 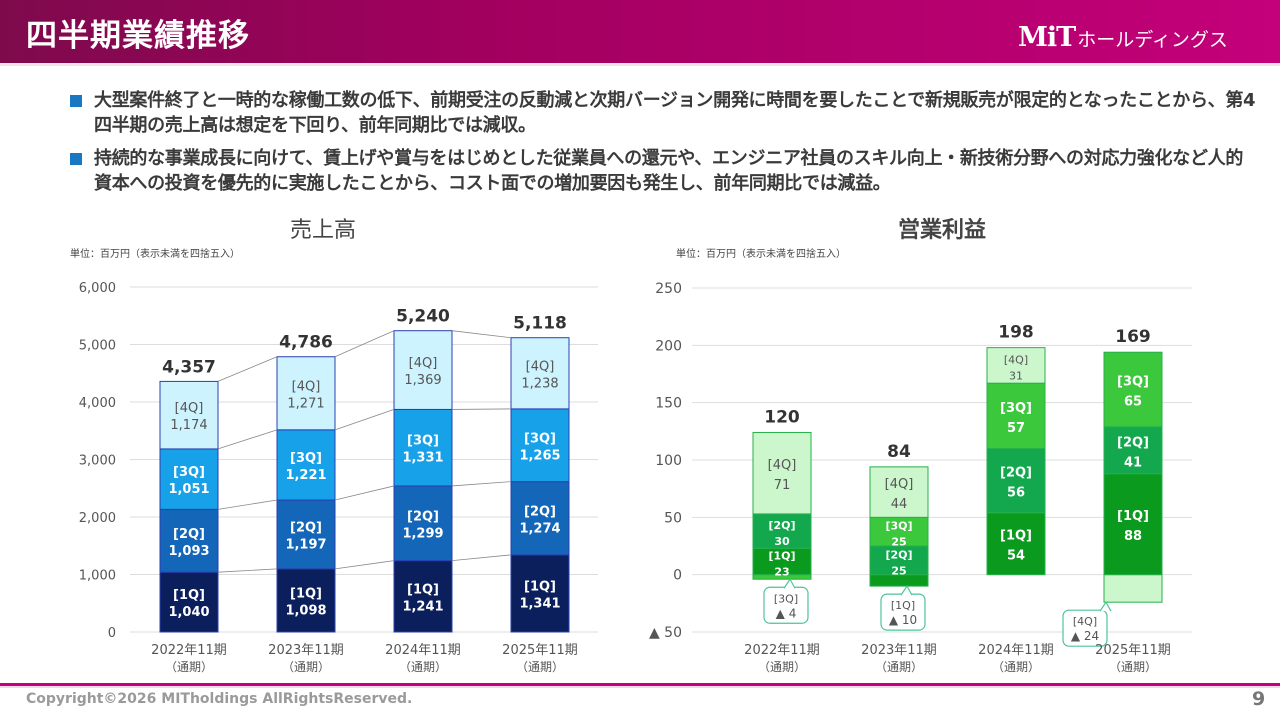 I want to click on y-tick-label: 2,000, so click(x=97, y=518).